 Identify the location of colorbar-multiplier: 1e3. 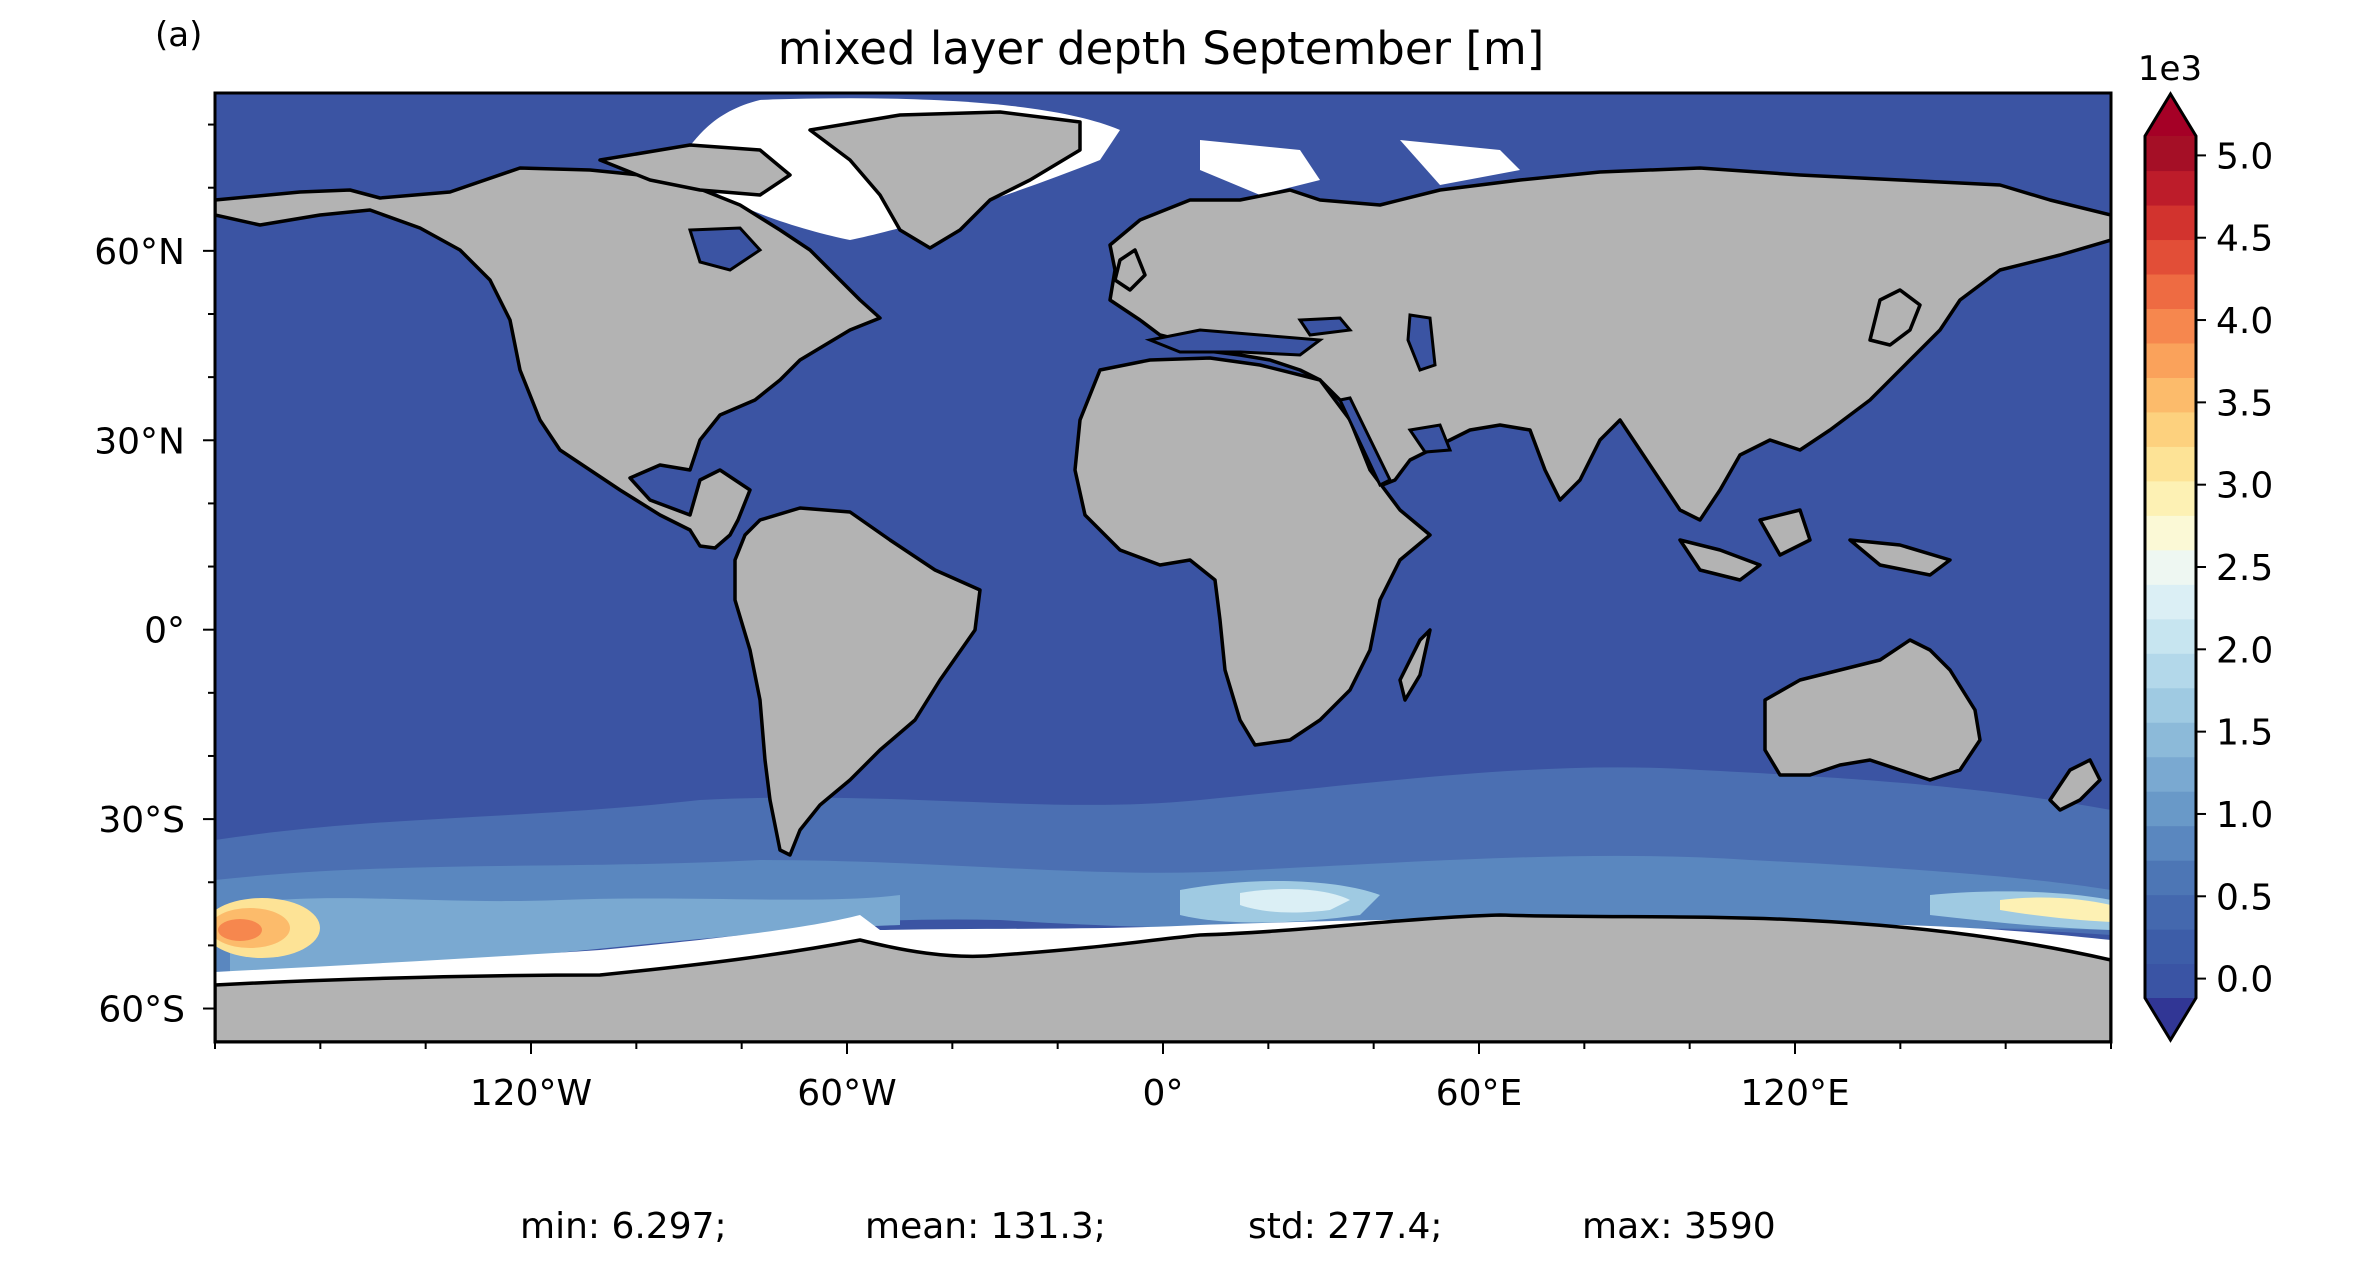
(2170, 69).